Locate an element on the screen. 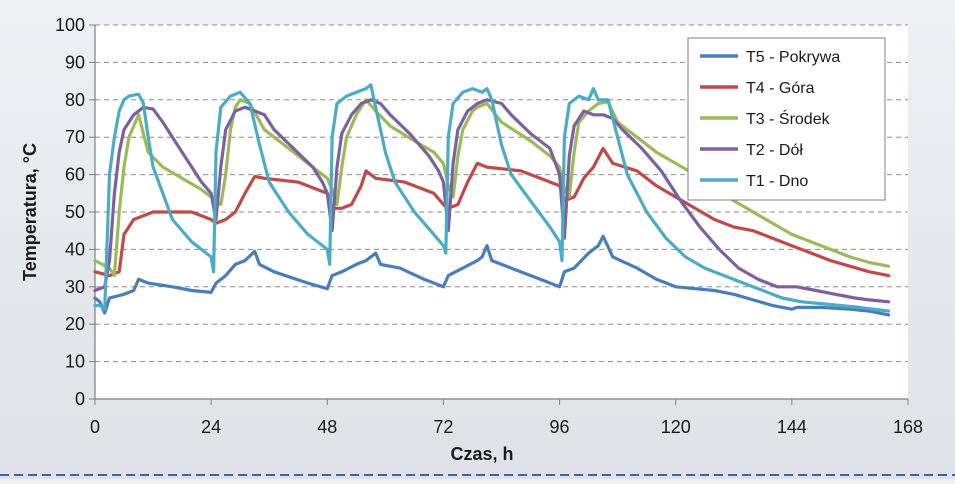 The image size is (955, 484). y-tick-label: 70 is located at coordinates (75, 137).